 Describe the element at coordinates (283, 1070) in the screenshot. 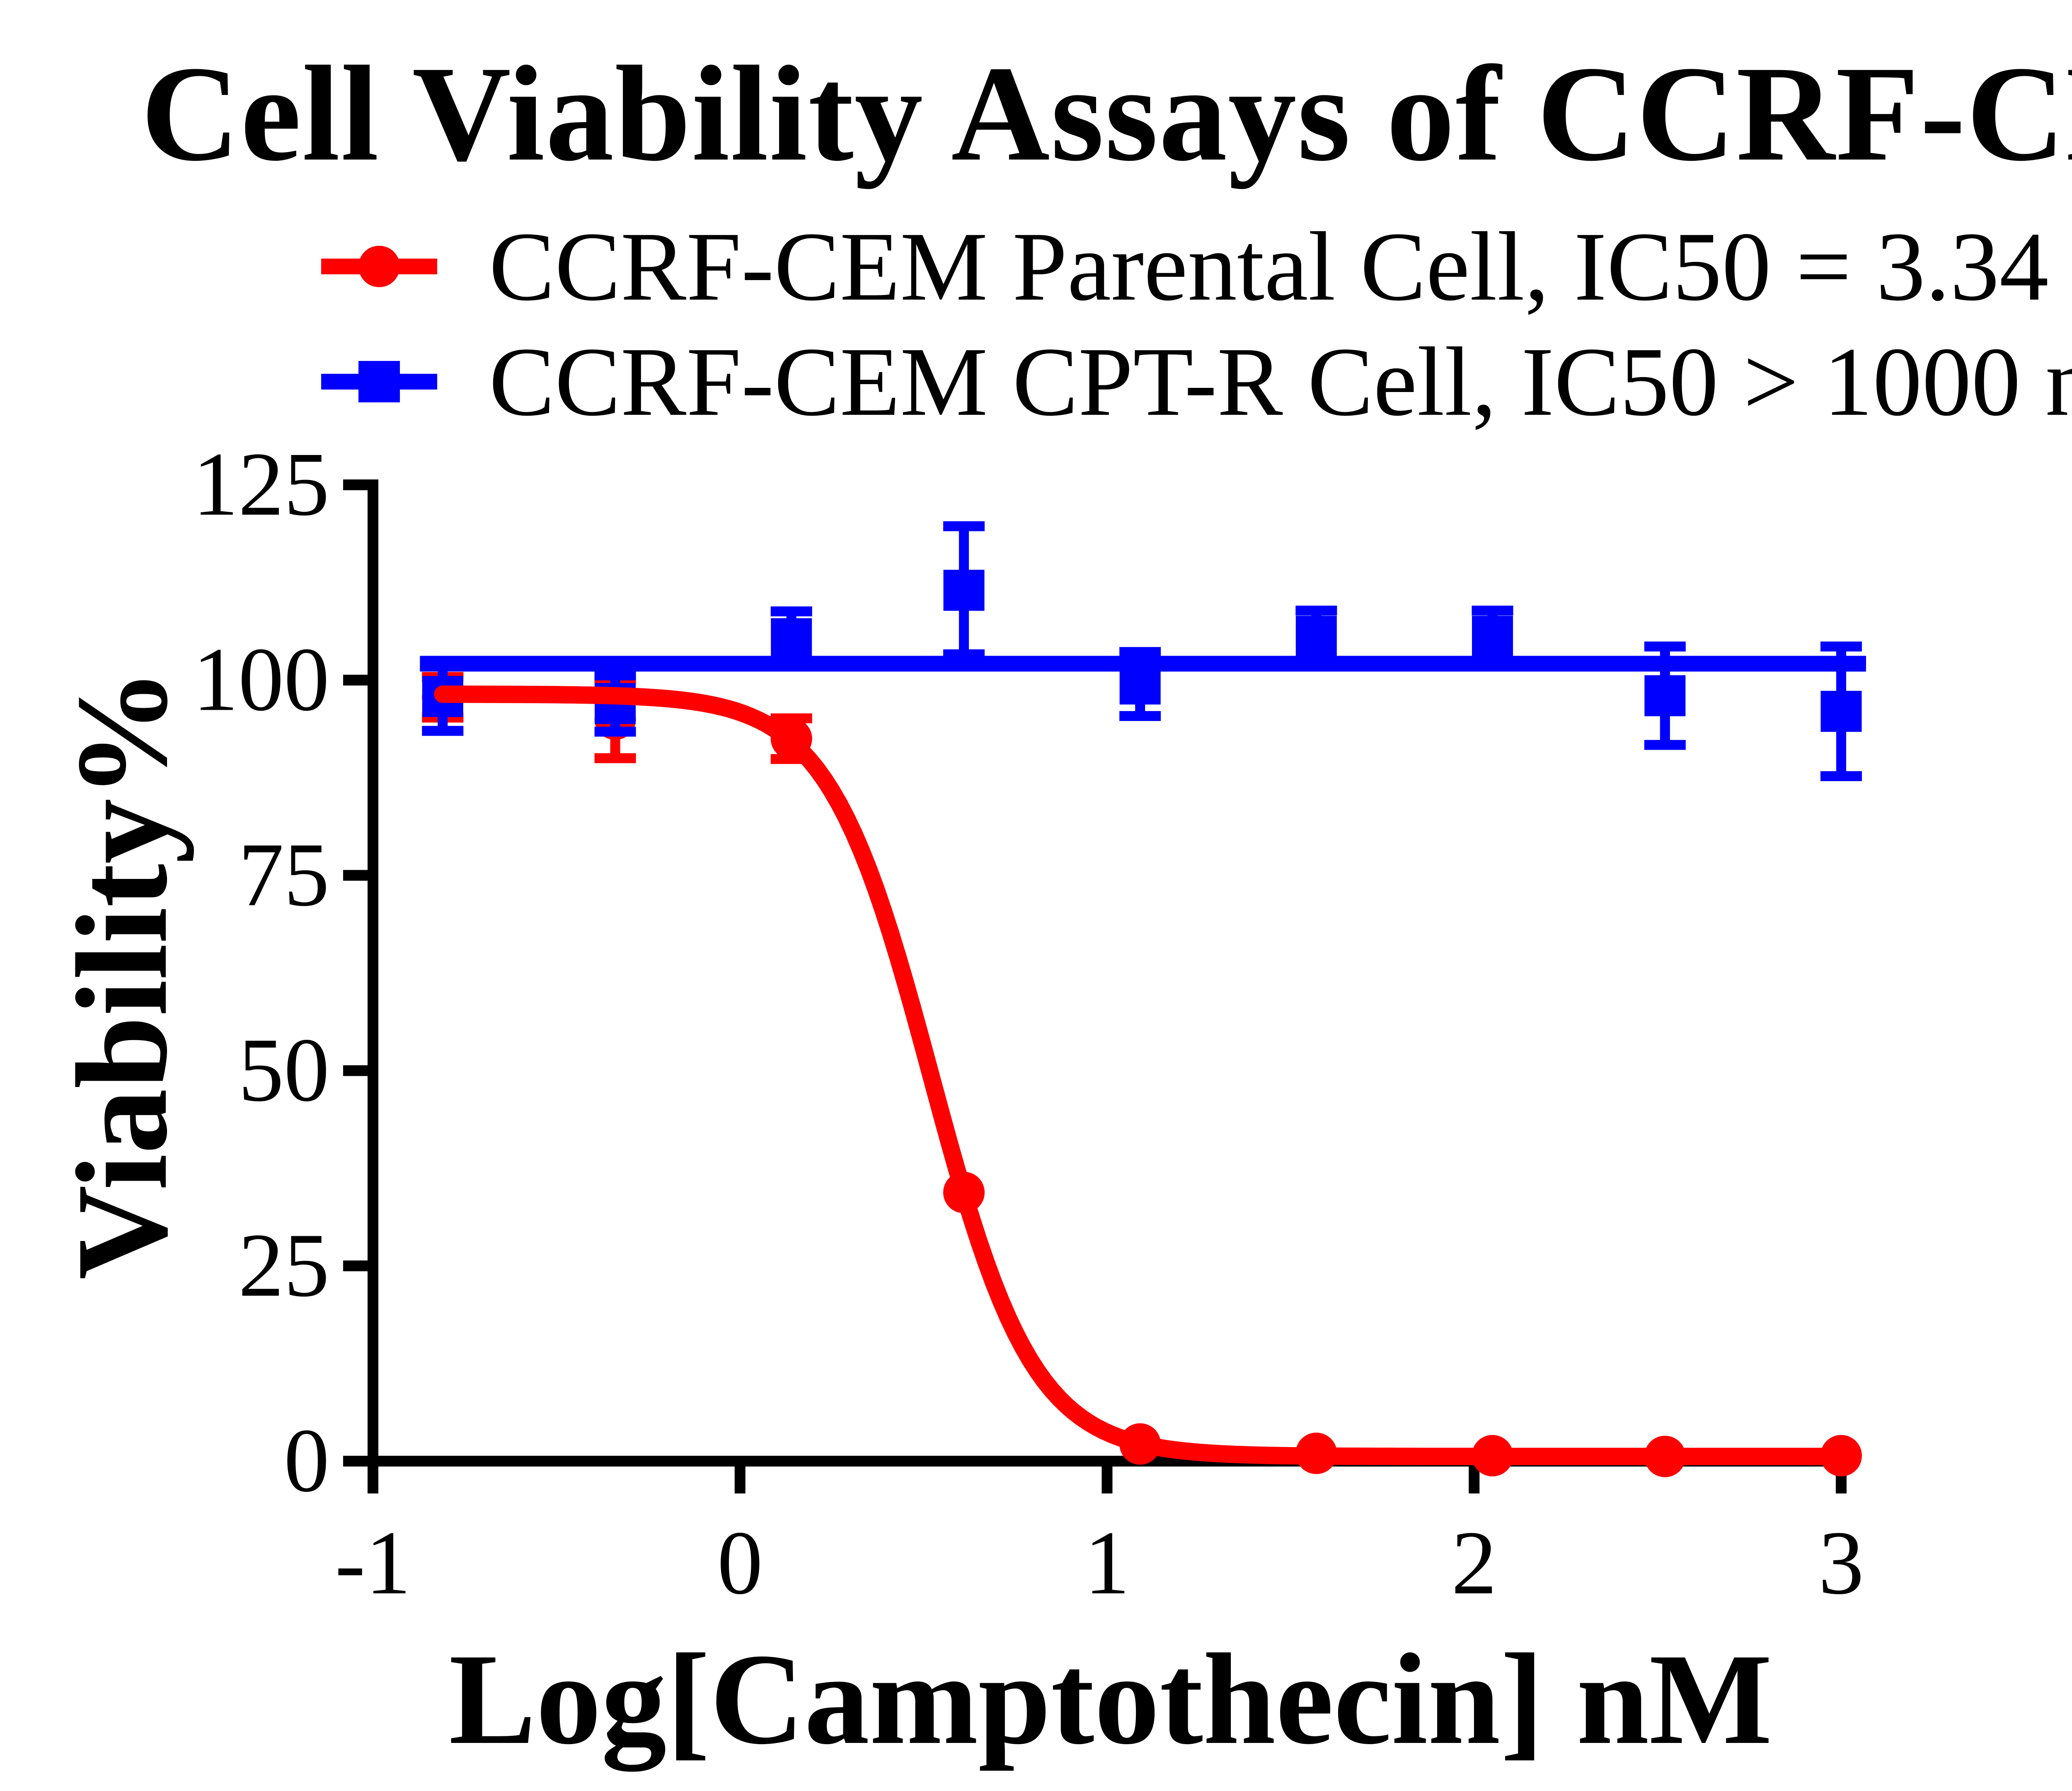

I see `y-tick-label: 50` at that location.